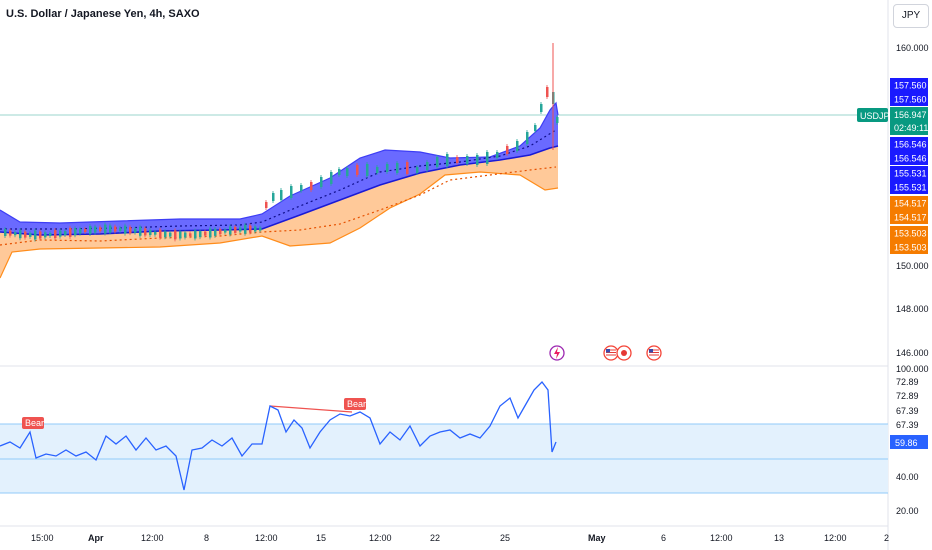 Image resolution: width=932 pixels, height=550 pixels. I want to click on time-label: 25, so click(505, 538).